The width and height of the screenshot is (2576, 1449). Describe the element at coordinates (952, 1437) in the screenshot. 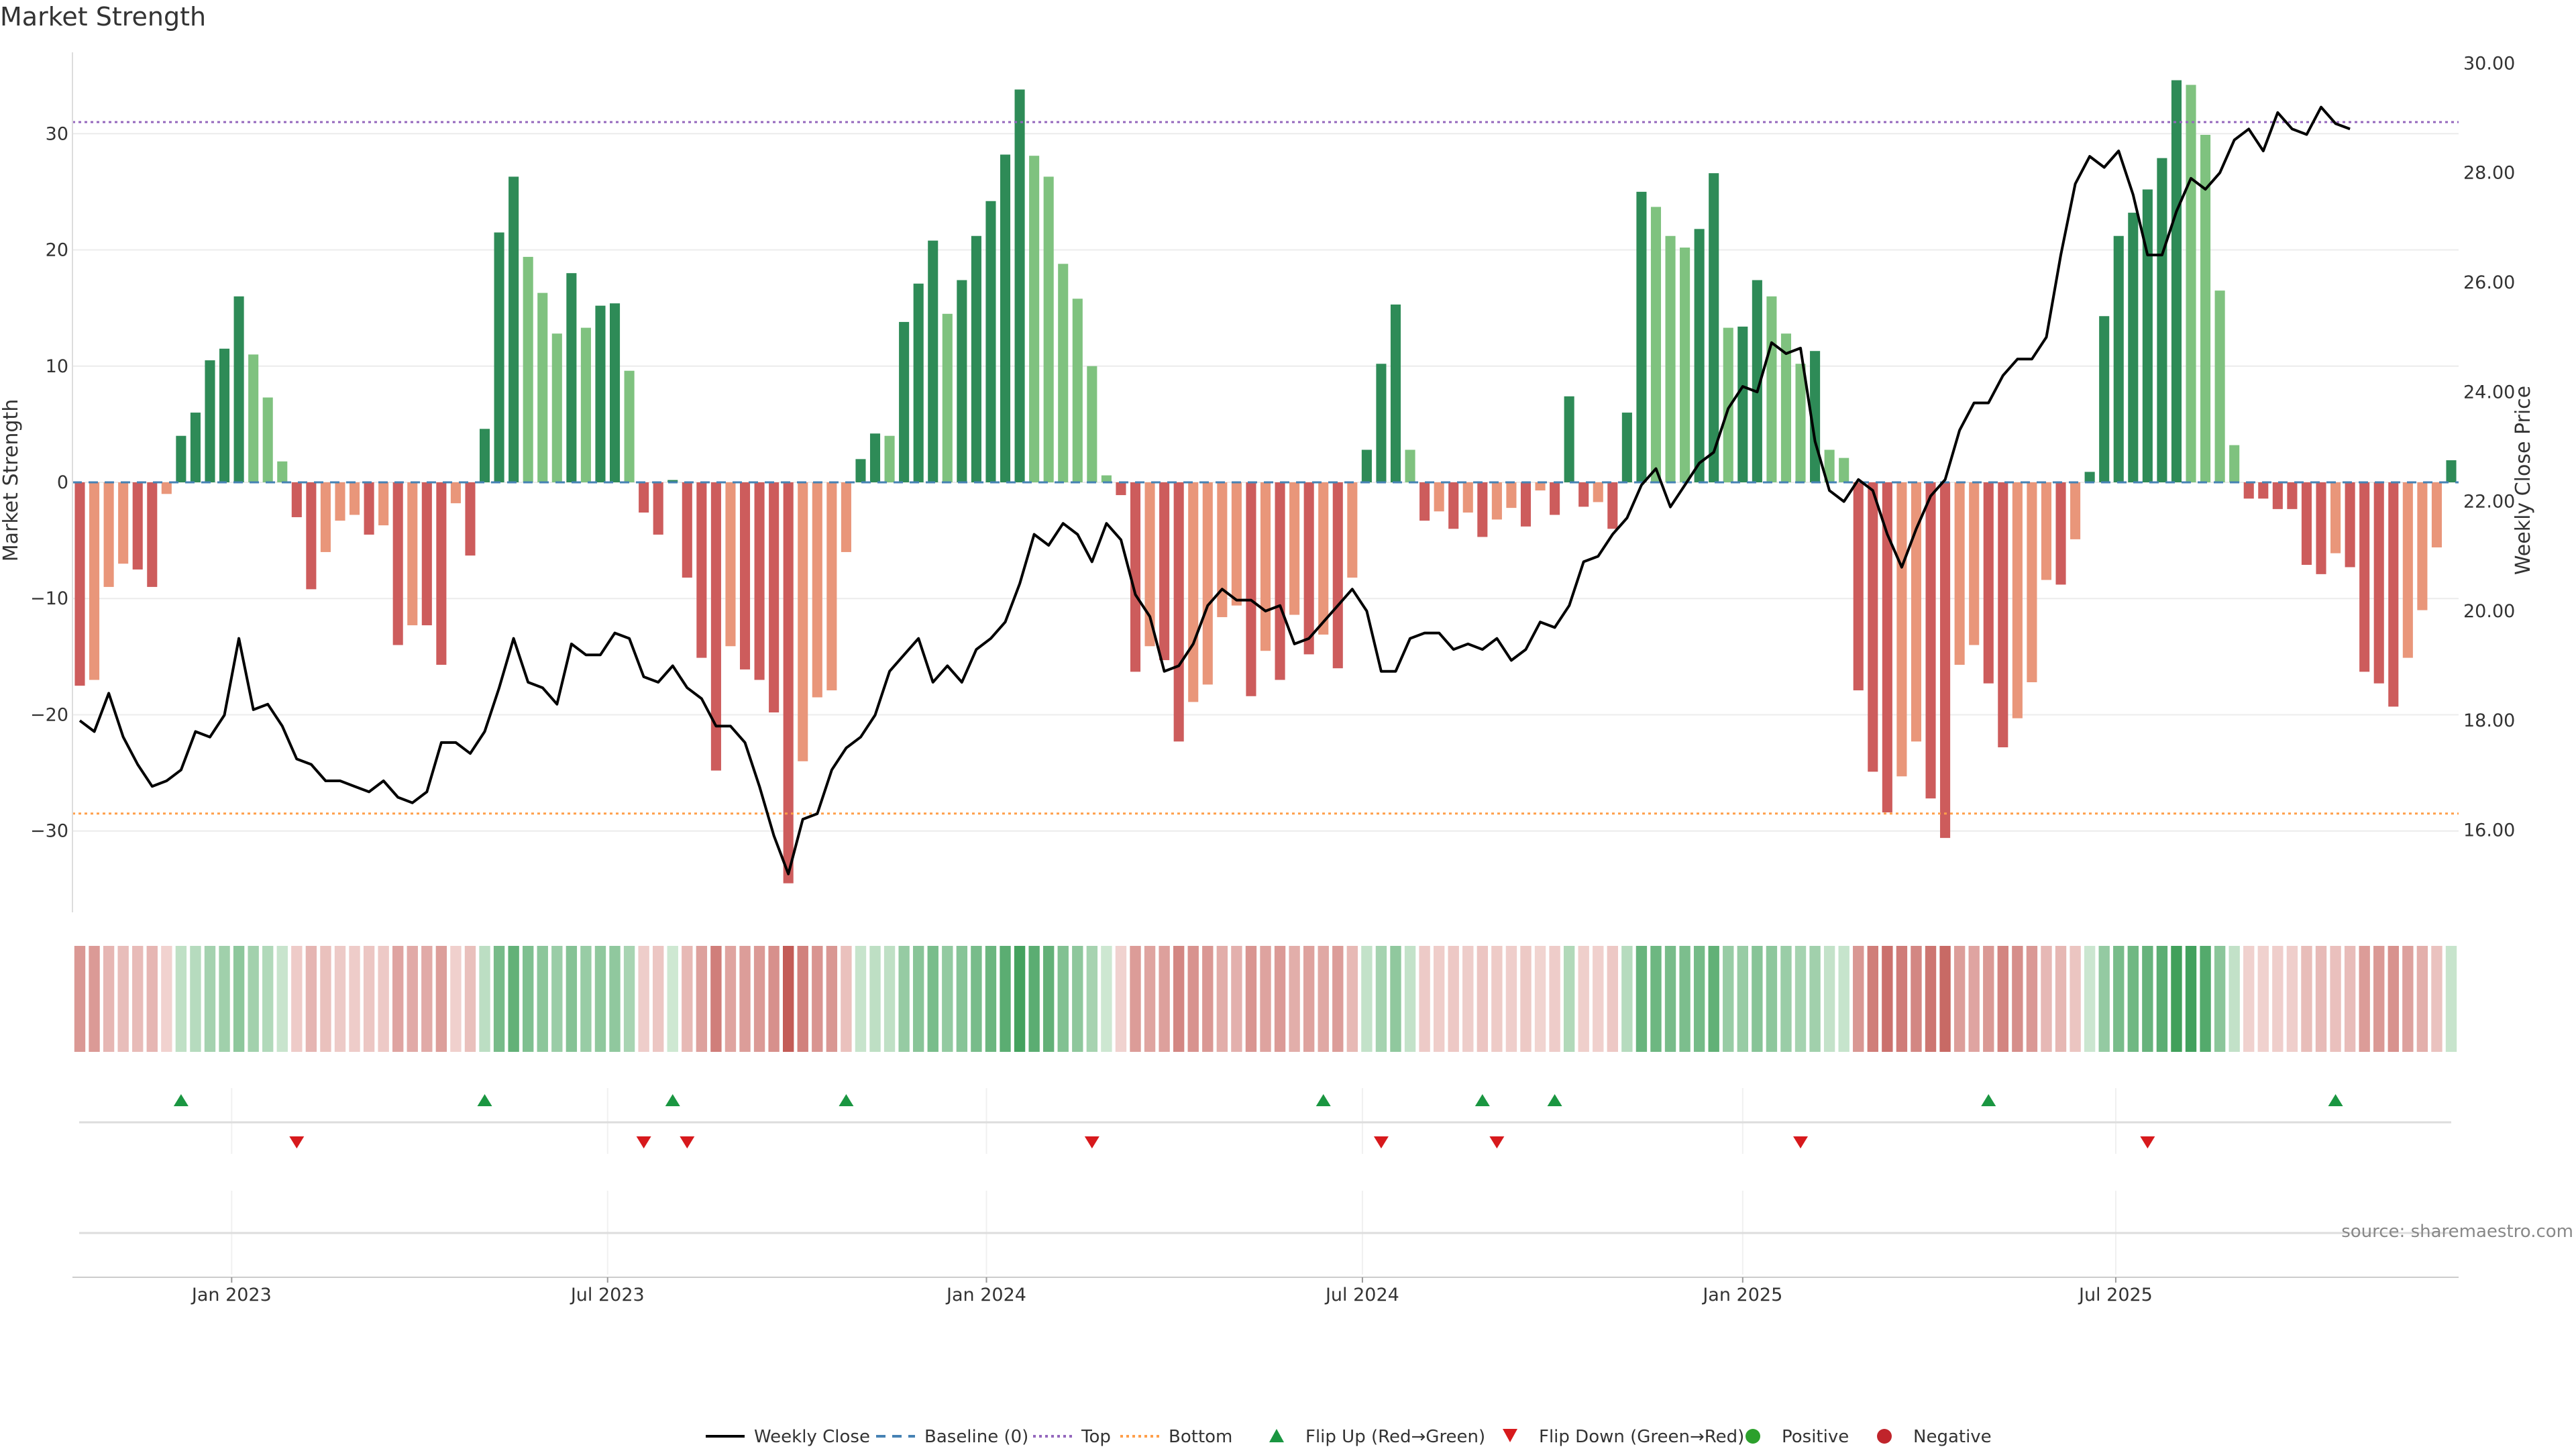

I see `legend-item: Baseline (0)` at that location.